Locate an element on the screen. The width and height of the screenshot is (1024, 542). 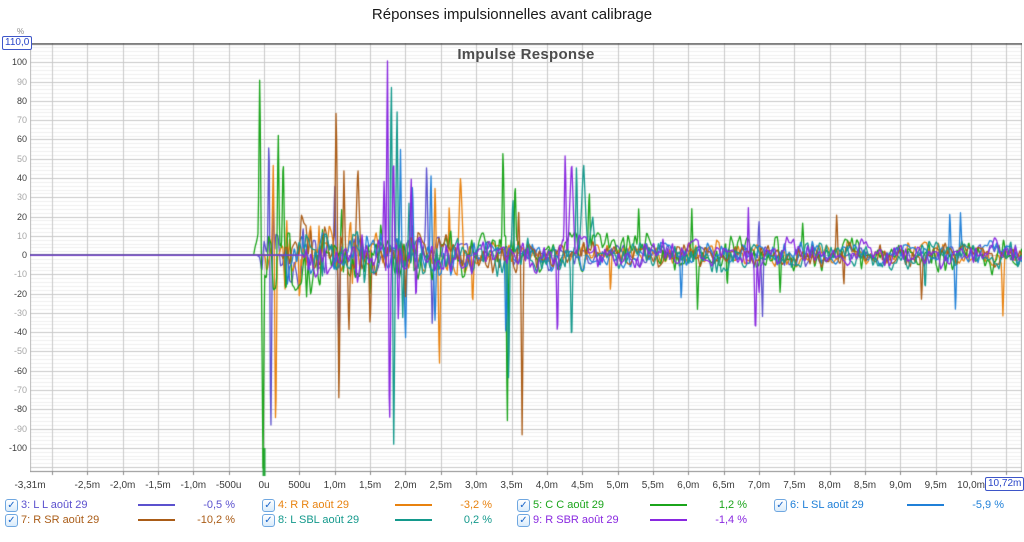
x-tick-label: 4,5m is located at coordinates (582, 485).